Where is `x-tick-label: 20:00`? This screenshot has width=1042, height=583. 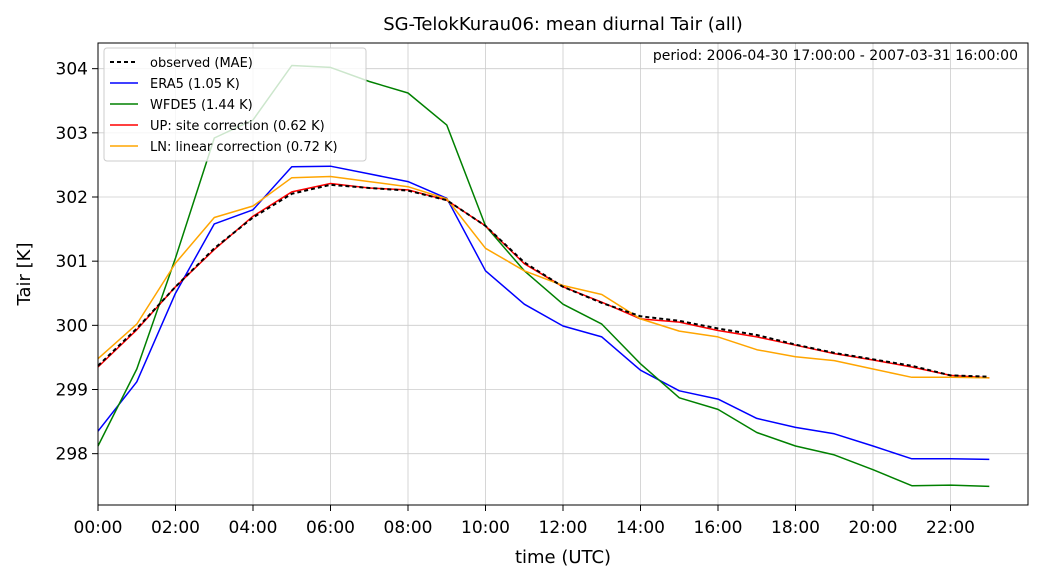 x-tick-label: 20:00 is located at coordinates (873, 528).